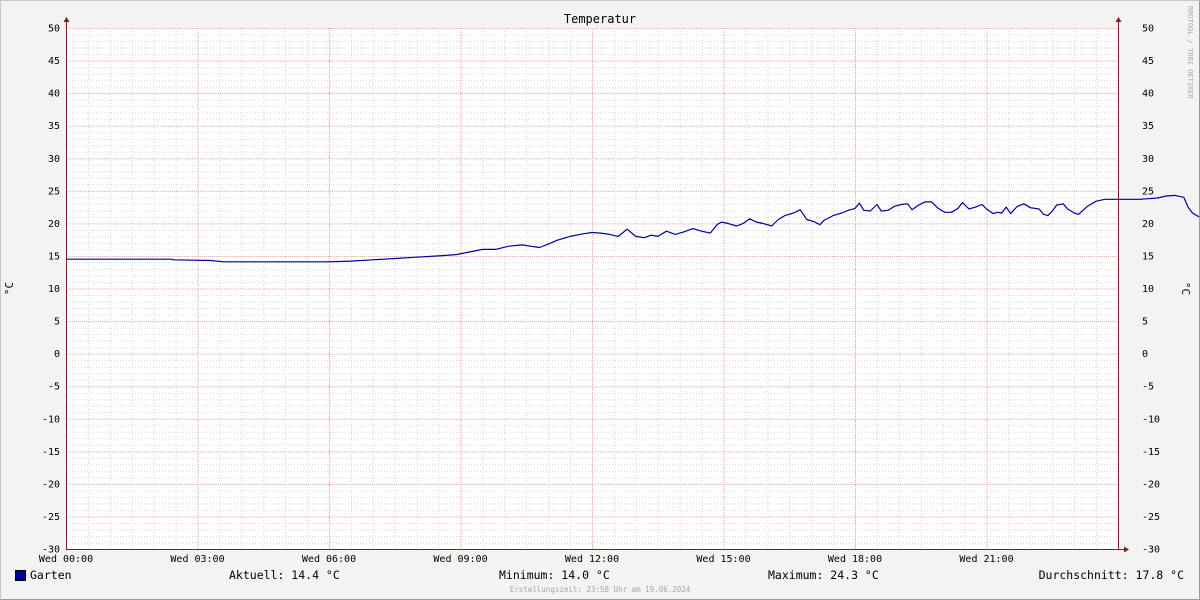  I want to click on x-tick-label: Wed 09:00, so click(460, 559).